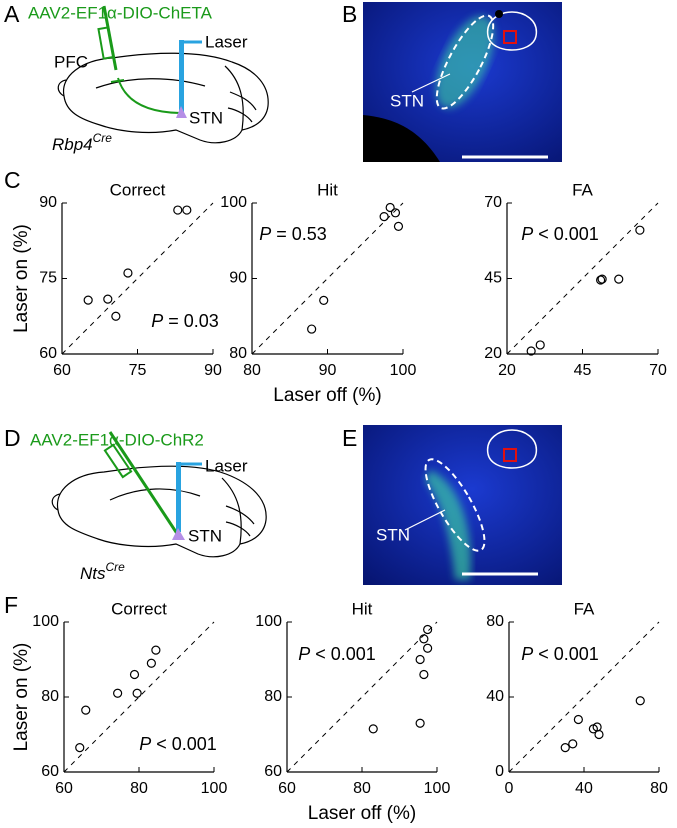 This screenshot has height=828, width=677. I want to click on y-tick-label: 70, so click(493, 202).